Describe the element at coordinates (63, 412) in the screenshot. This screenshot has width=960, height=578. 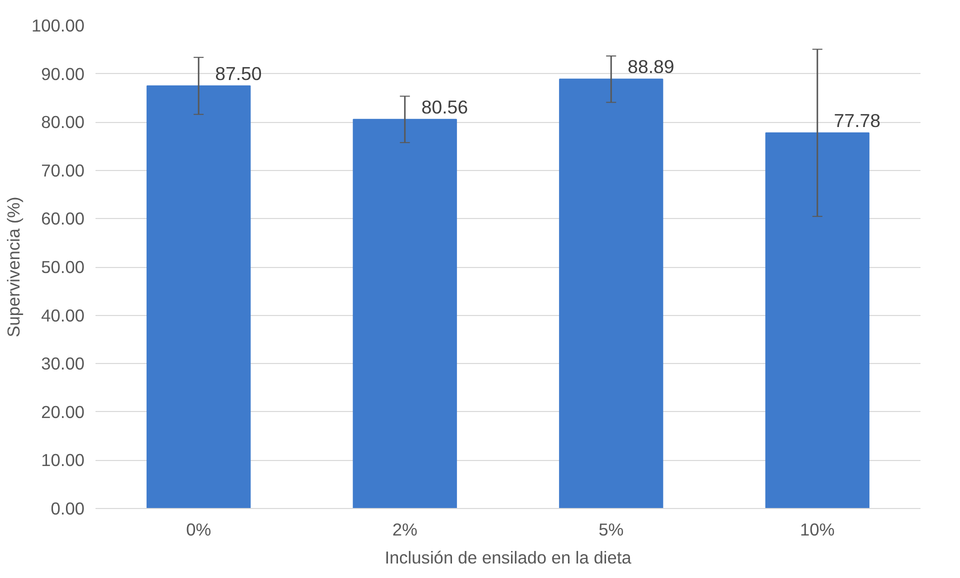
I see `y-tick-label: 20.00` at that location.